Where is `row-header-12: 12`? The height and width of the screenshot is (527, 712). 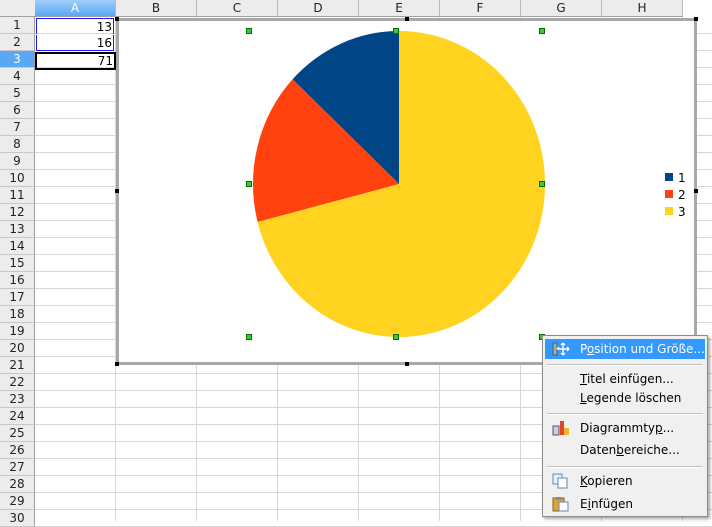 row-header-12: 12 is located at coordinates (17, 212).